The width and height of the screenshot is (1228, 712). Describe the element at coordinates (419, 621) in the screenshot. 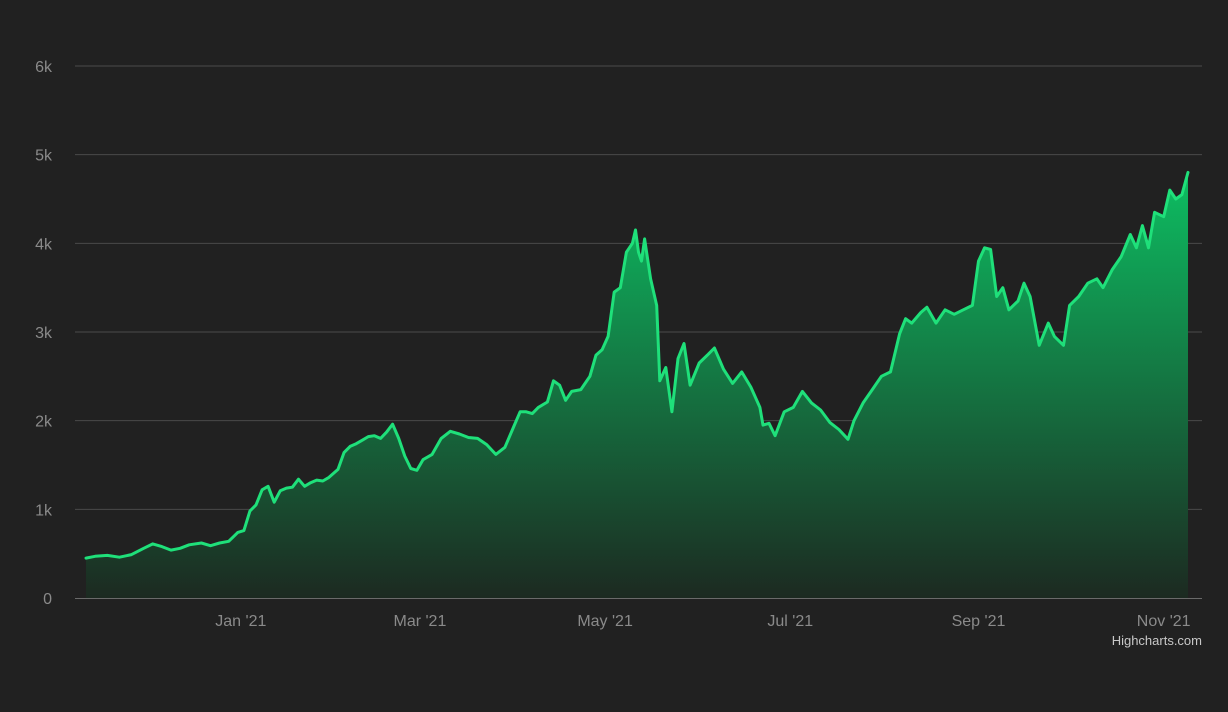

I see `x-tick-label: Mar '21` at that location.